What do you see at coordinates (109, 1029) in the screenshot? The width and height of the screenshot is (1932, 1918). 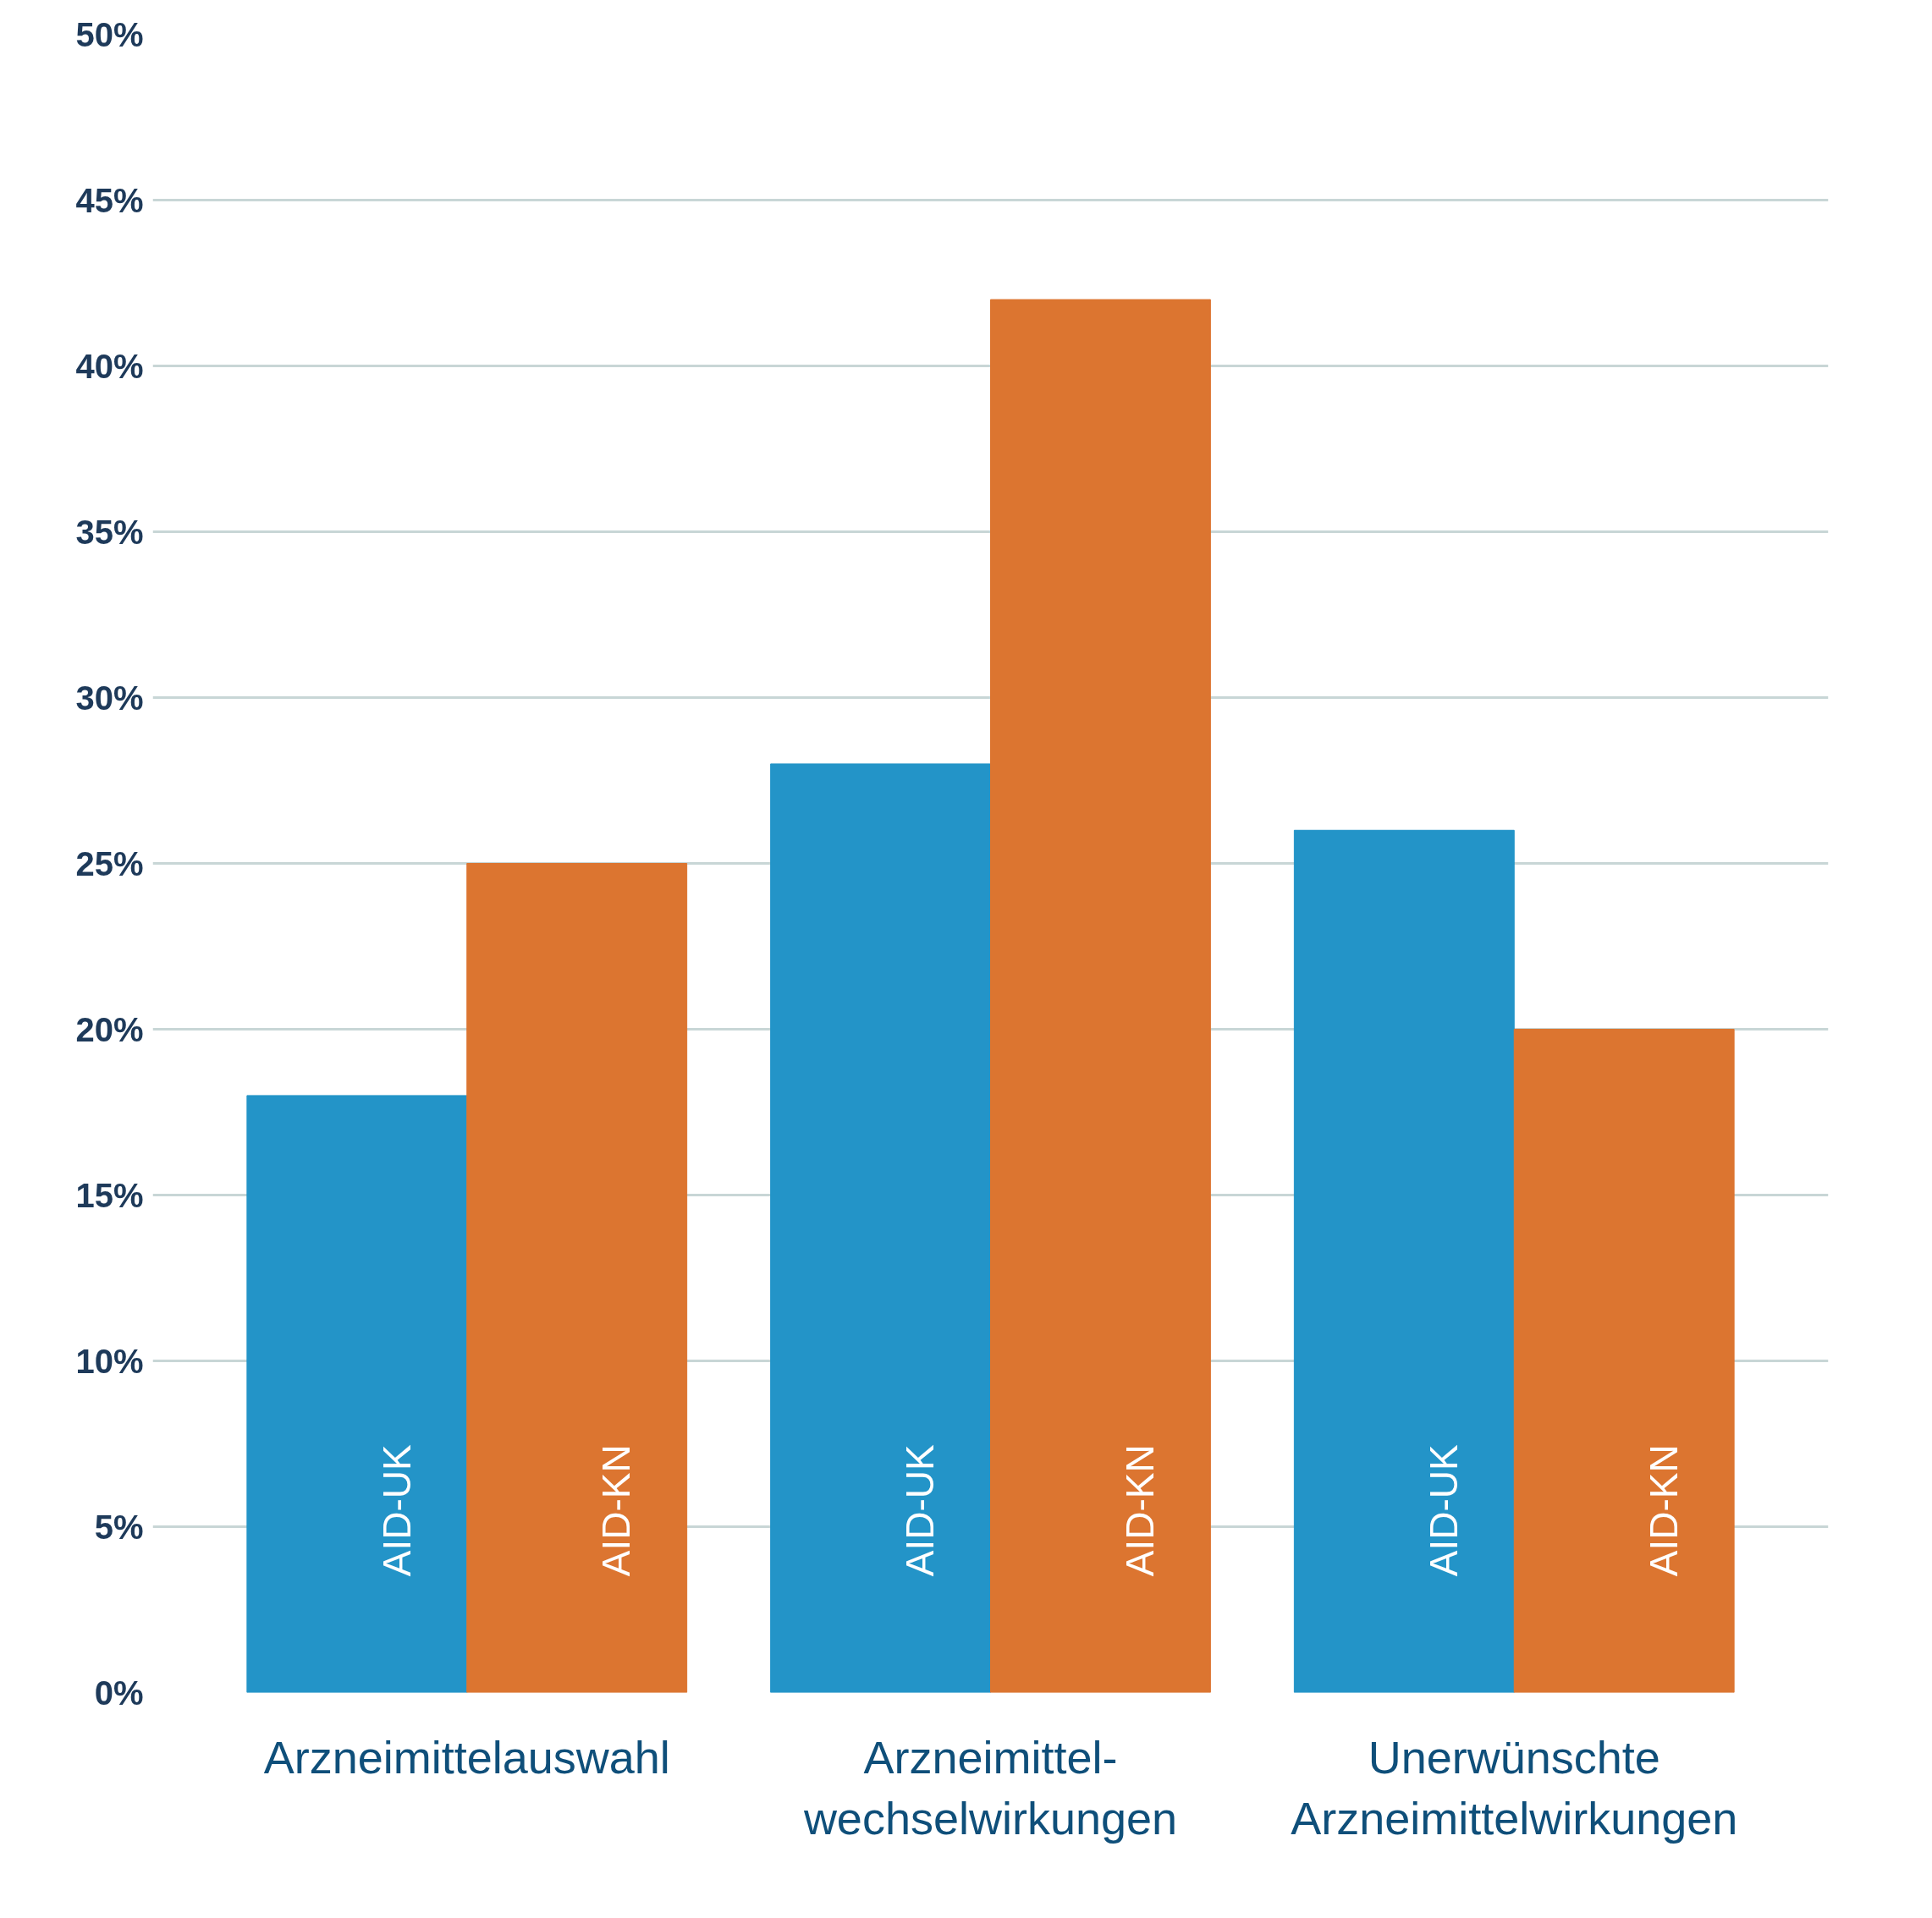 I see `y-tick-label: 20%` at bounding box center [109, 1029].